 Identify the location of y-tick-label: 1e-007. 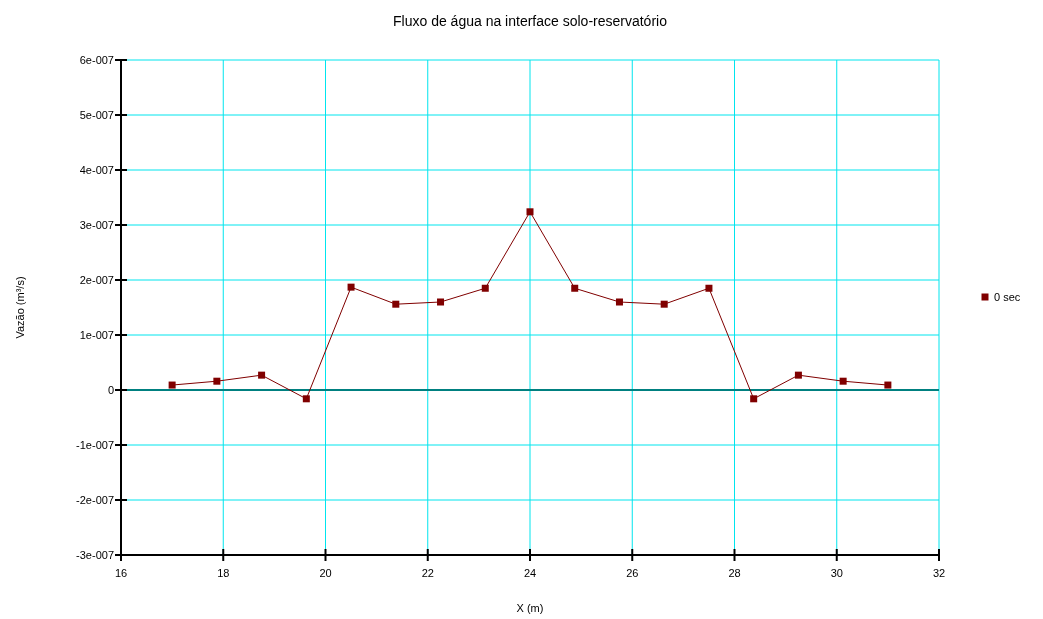
(96, 335).